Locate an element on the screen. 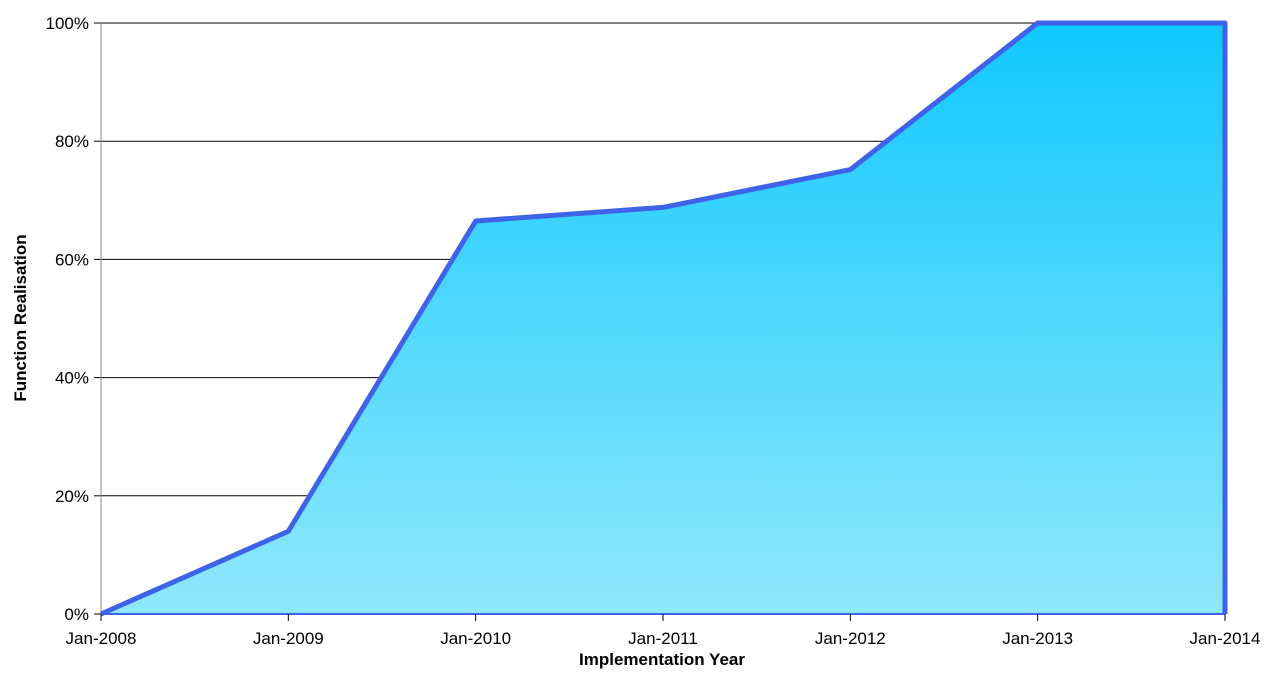  y-tick-label: 40% is located at coordinates (72, 378).